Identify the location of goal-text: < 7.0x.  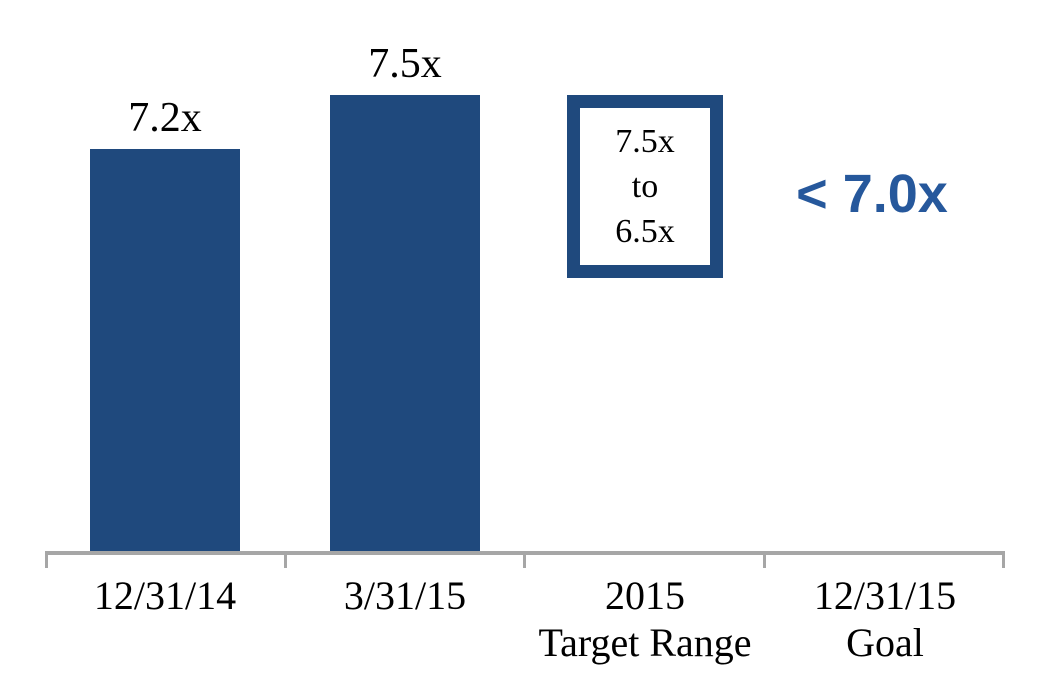
(872, 194).